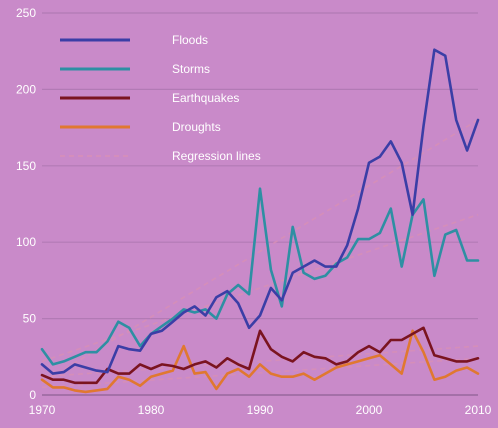  What do you see at coordinates (216, 156) in the screenshot?
I see `legend-label-regression-lines: Regression lines` at bounding box center [216, 156].